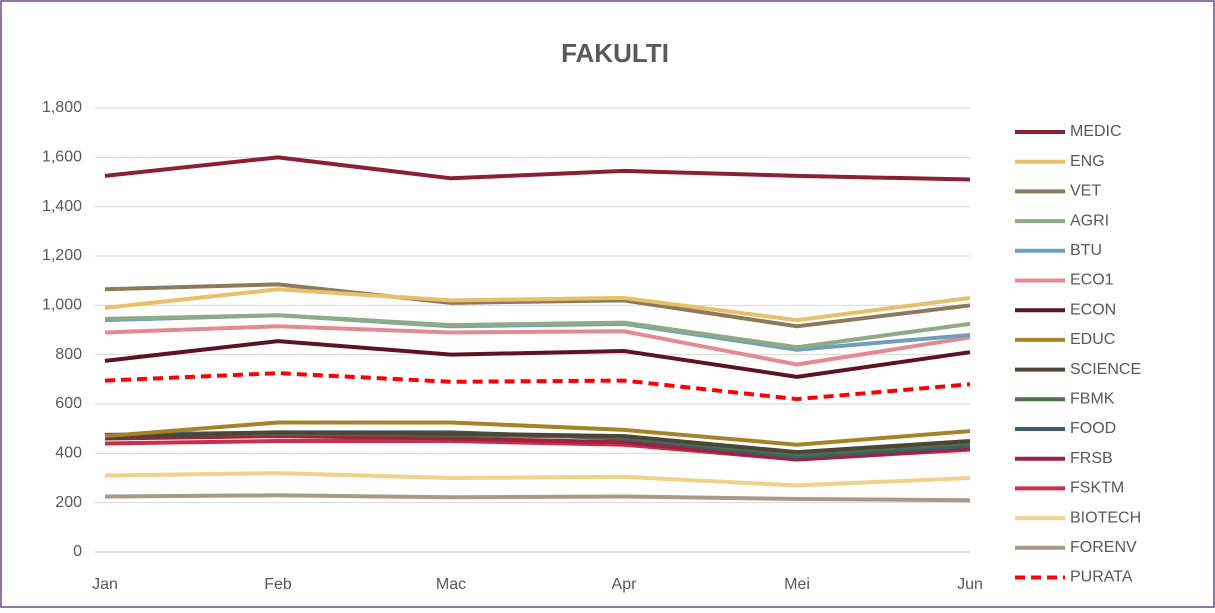 The image size is (1215, 613). What do you see at coordinates (1085, 191) in the screenshot?
I see `legend-label: VET` at bounding box center [1085, 191].